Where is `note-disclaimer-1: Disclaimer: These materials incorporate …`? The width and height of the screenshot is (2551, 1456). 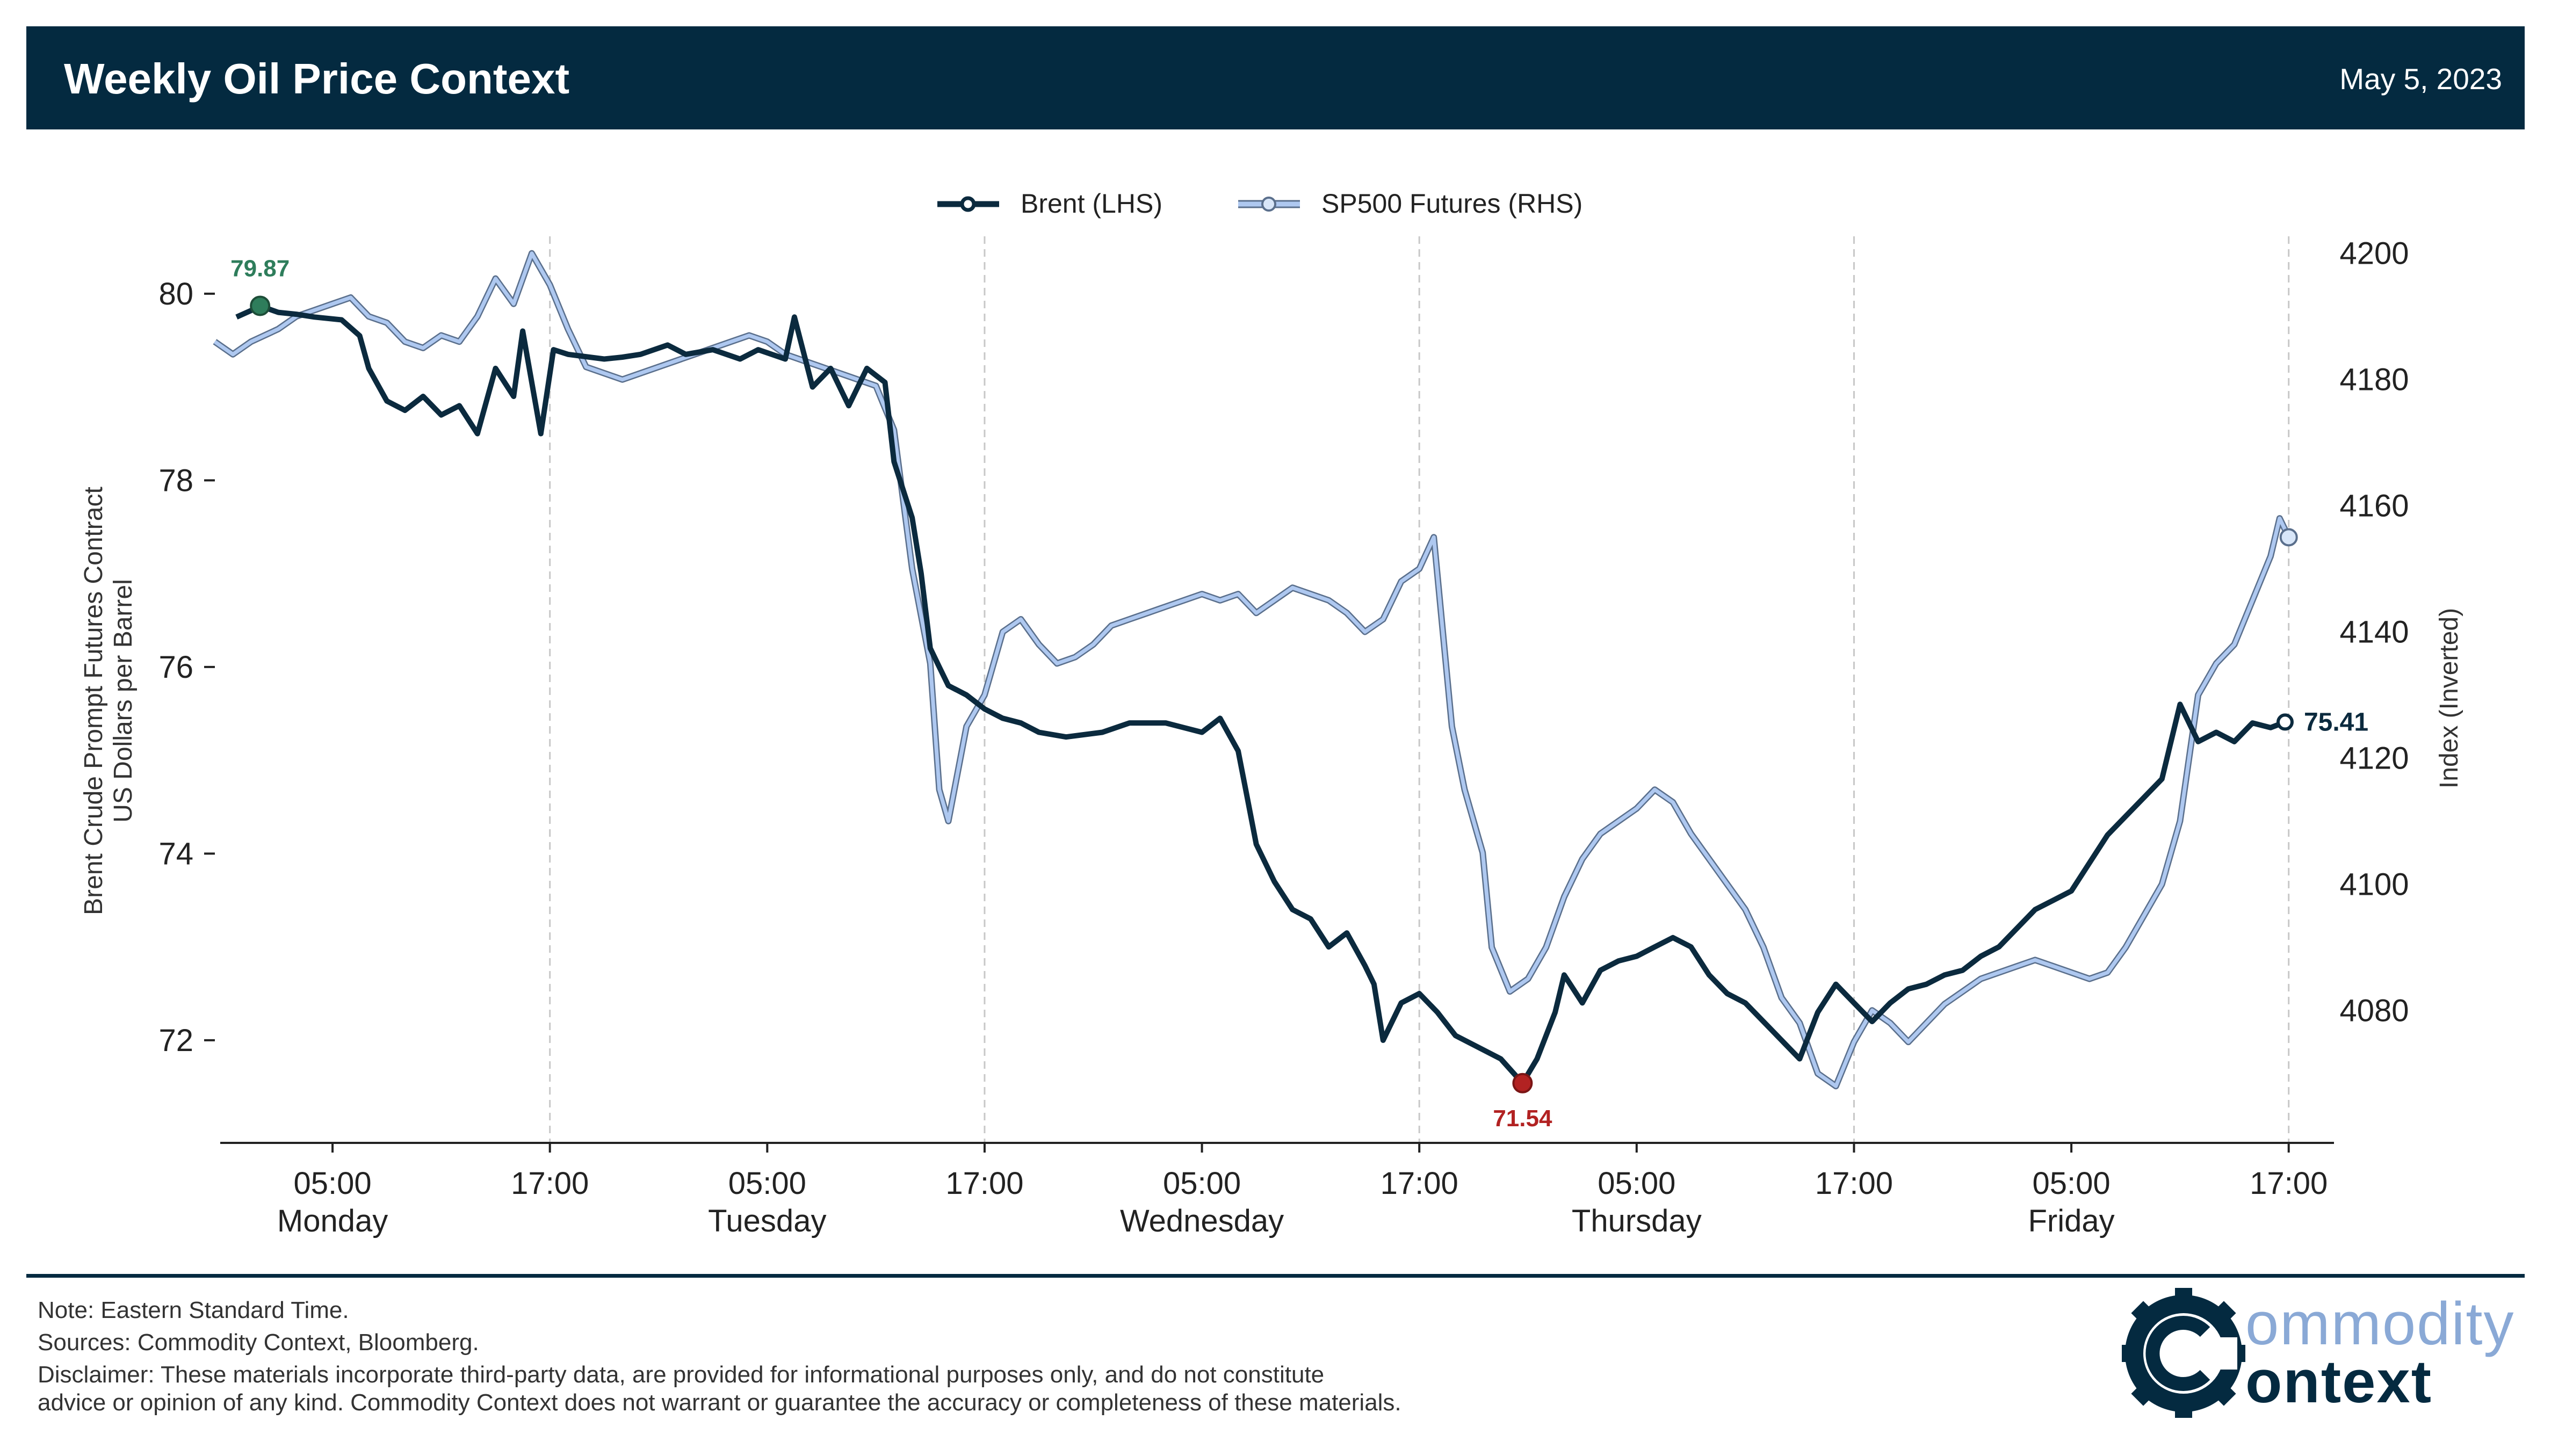 note-disclaimer-1: Disclaimer: These materials incorporate … is located at coordinates (681, 1374).